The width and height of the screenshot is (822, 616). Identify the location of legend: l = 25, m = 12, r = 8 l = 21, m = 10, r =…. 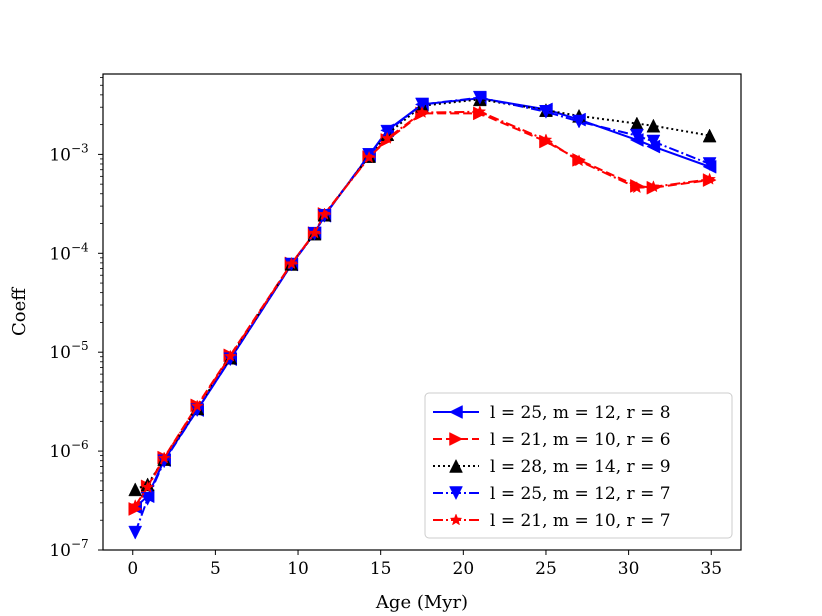
(578, 465).